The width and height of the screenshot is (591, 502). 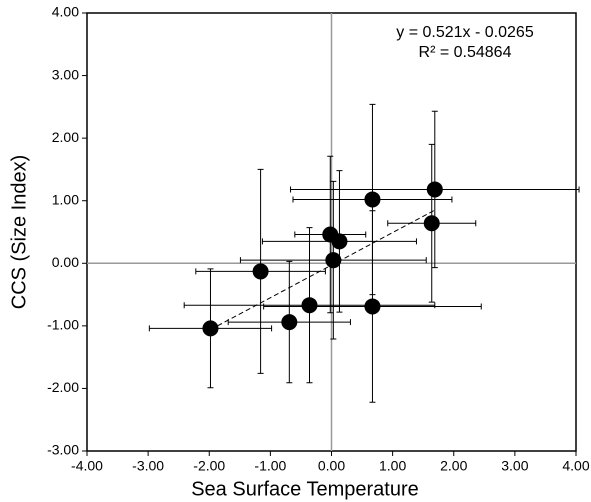 I want to click on x-tick-label: -2.00, so click(x=209, y=466).